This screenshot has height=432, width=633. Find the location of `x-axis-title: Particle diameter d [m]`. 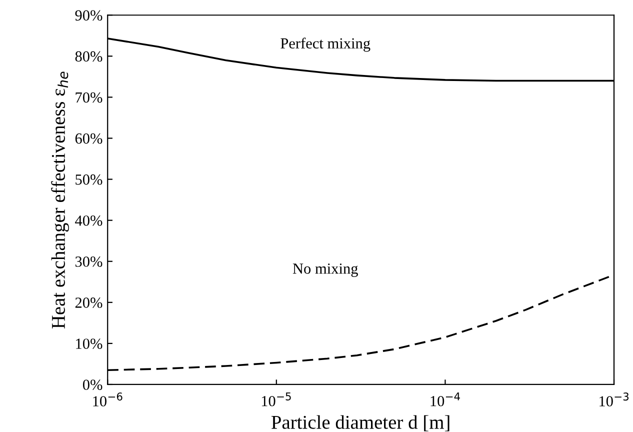

x-axis-title: Particle diameter d [m] is located at coordinates (360, 423).